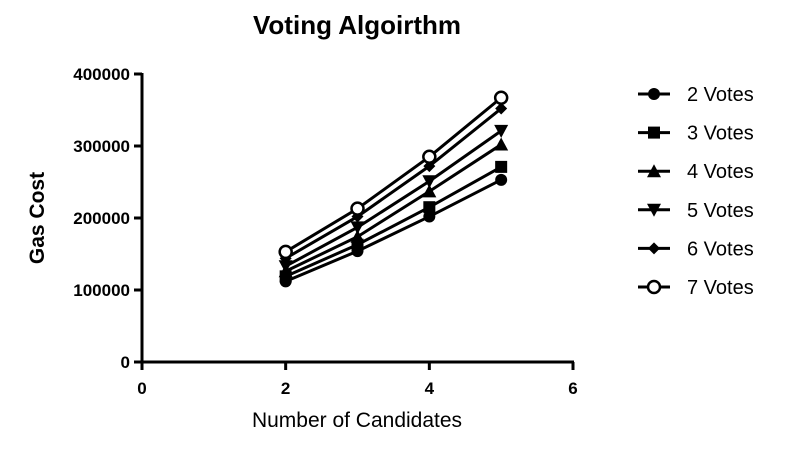 The image size is (803, 455). Describe the element at coordinates (720, 172) in the screenshot. I see `legend-label: 4 Votes` at that location.